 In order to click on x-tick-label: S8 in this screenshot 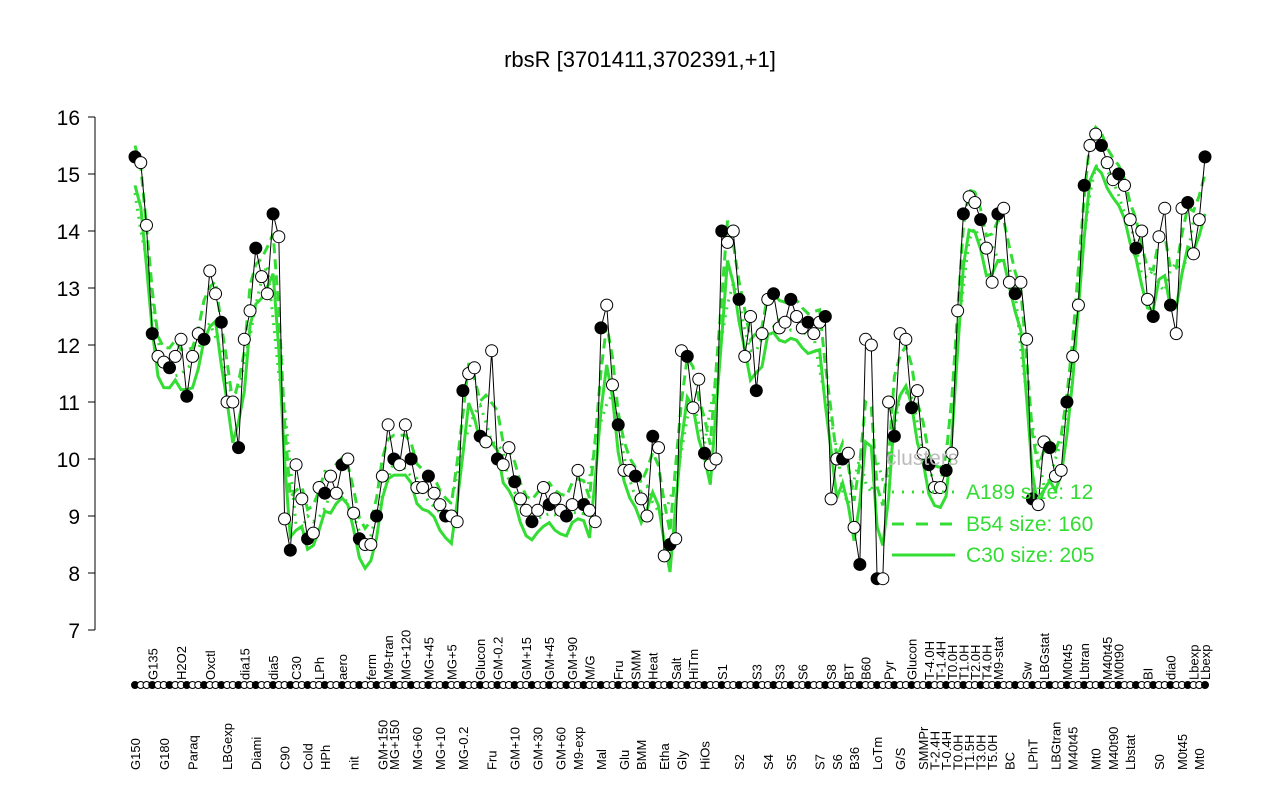, I will do `click(831, 672)`.